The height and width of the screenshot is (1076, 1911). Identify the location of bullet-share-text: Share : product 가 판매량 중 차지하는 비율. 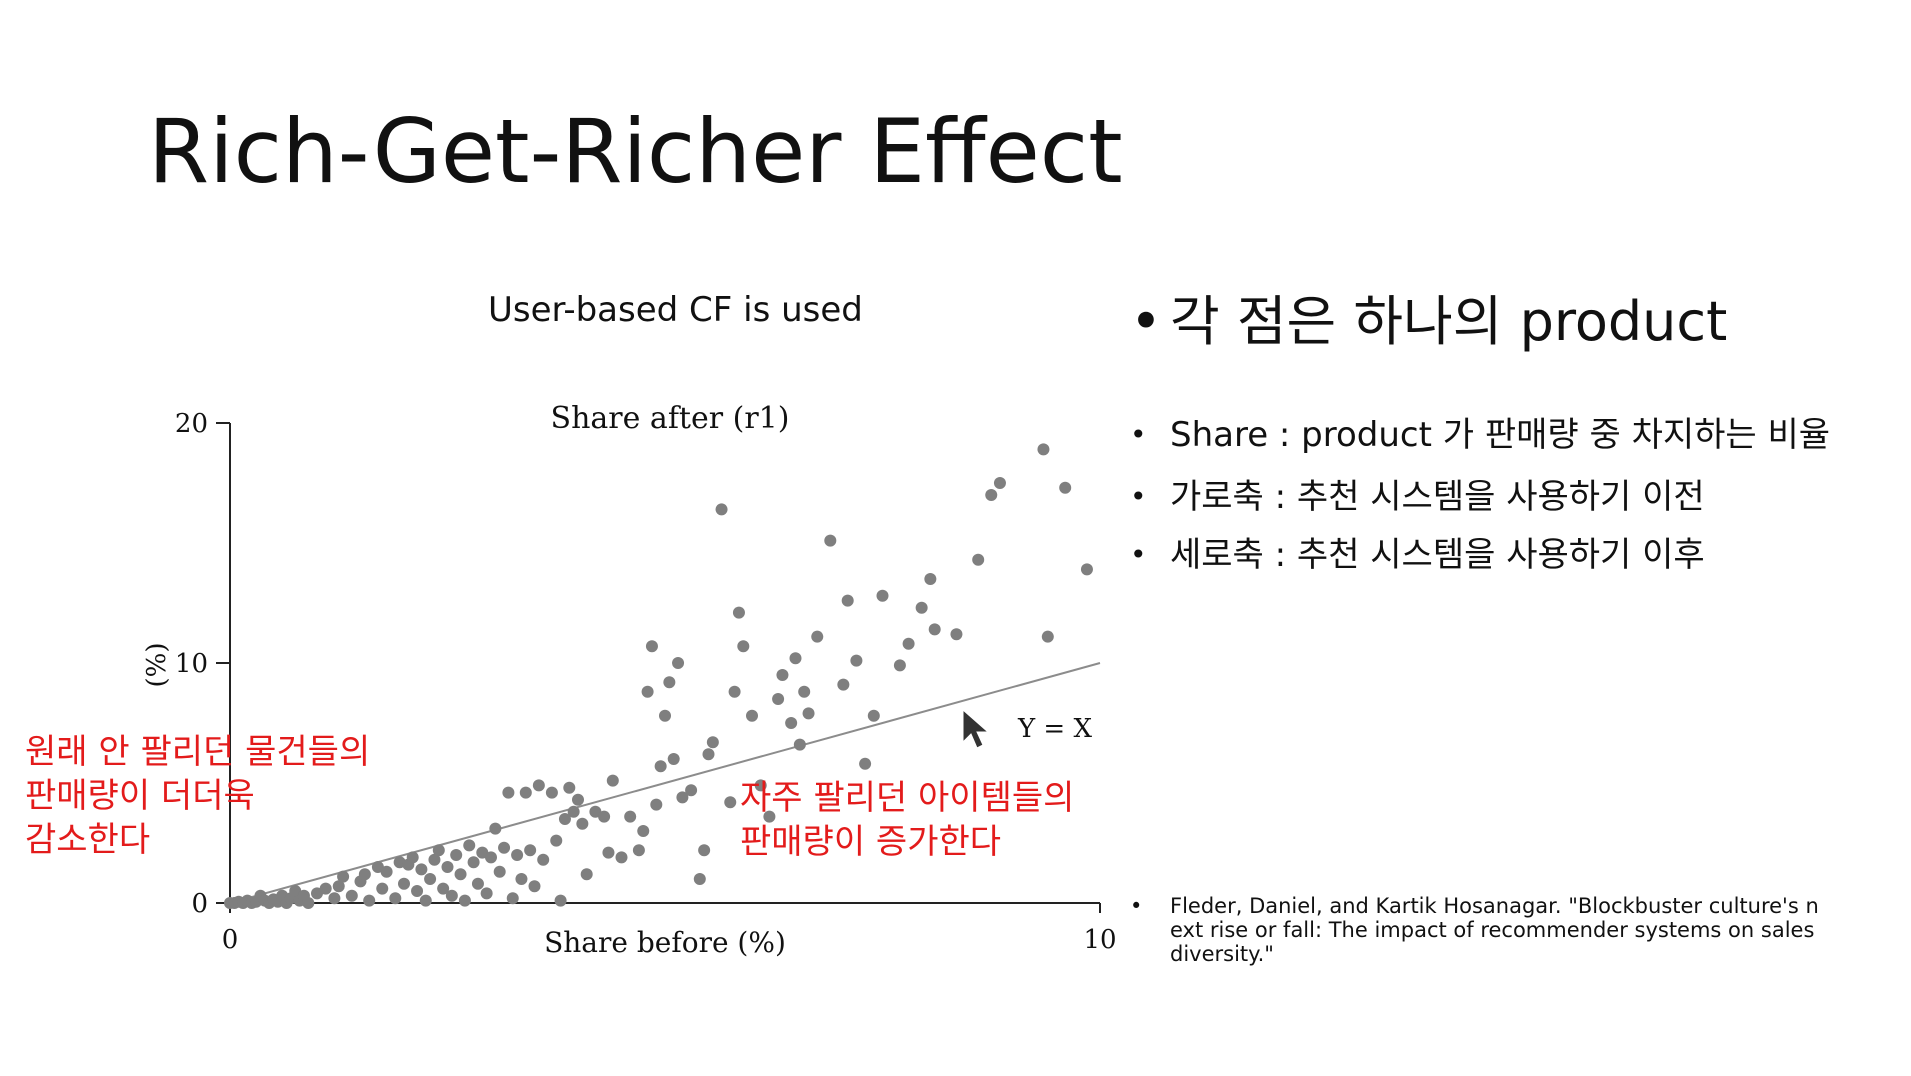
(1500, 435).